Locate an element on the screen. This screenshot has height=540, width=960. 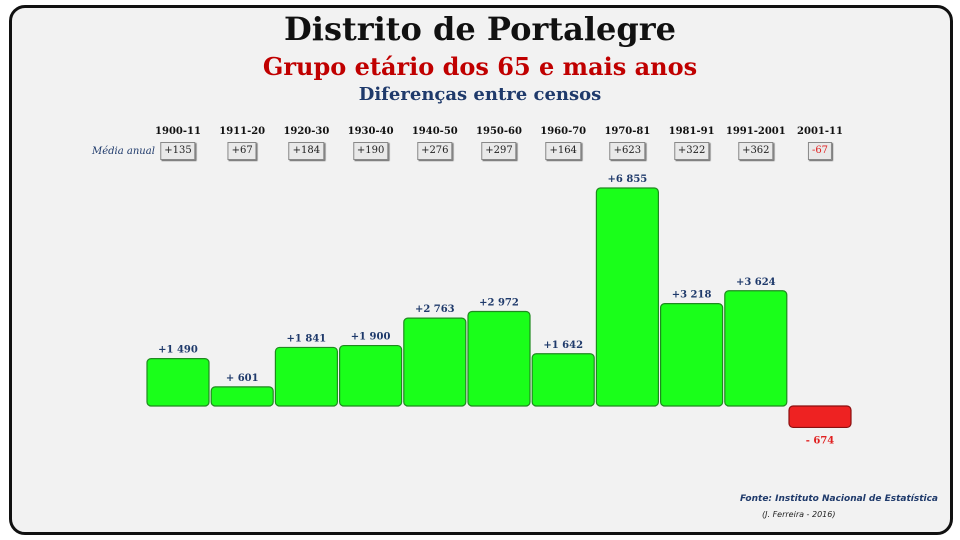
period-label-1900-11: 1900-11 is located at coordinates (178, 131).